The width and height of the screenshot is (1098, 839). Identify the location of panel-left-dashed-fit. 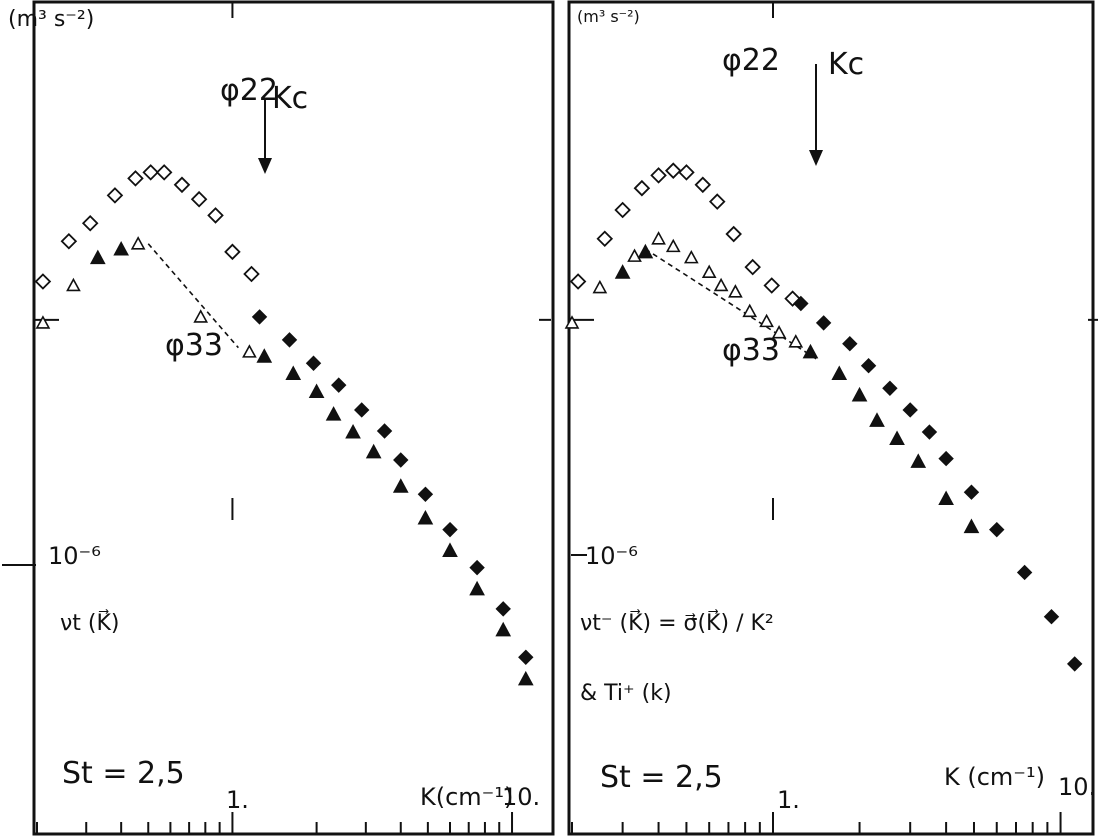
(193, 296).